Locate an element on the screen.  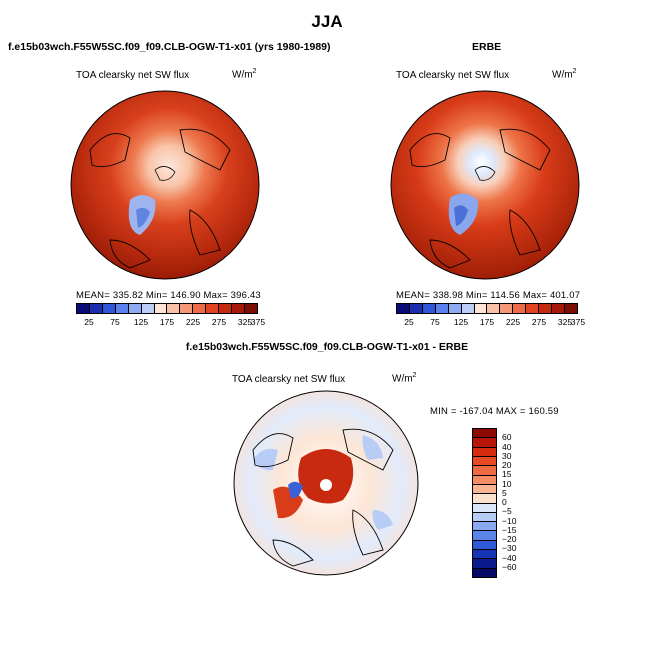
diff-tick-label: 0 is located at coordinates (504, 502).